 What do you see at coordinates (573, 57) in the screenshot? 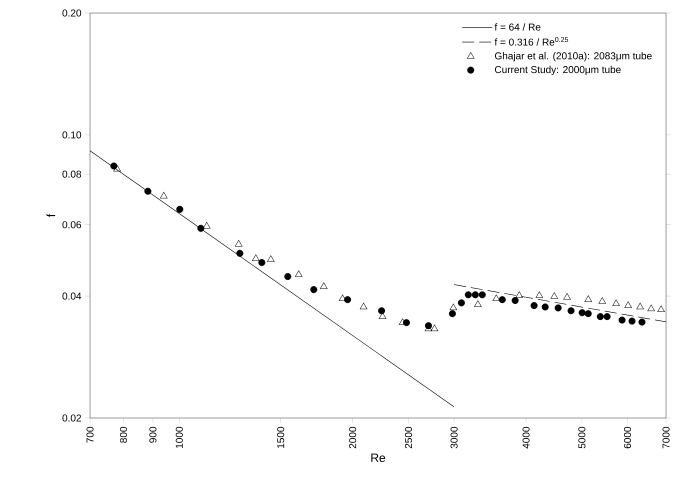
I see `legend-label: Ghajar et al. (2010a): 2083μm tube` at bounding box center [573, 57].